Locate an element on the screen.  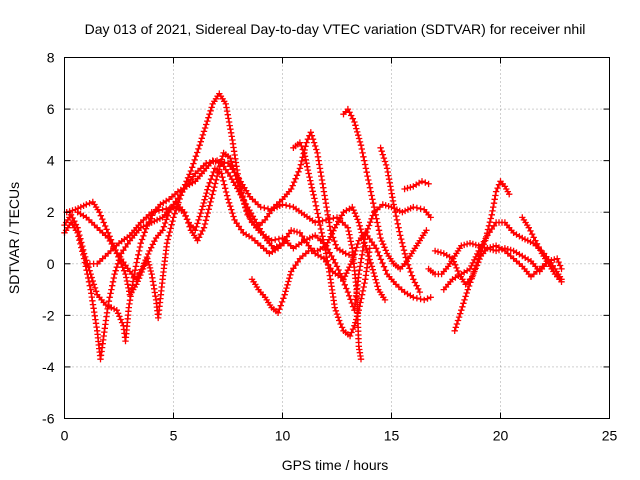
y-axis-label: SDTVAR / TECUs is located at coordinates (14, 238).